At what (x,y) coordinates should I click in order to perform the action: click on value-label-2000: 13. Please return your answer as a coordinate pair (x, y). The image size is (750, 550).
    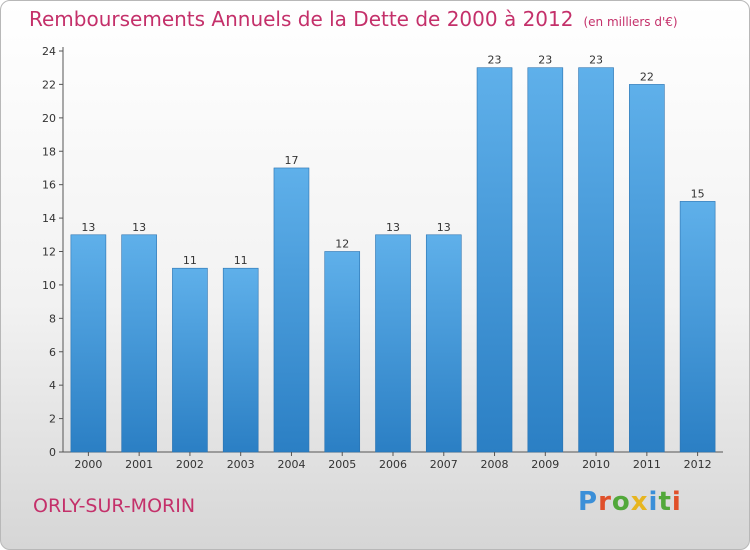
    Looking at the image, I should click on (88, 227).